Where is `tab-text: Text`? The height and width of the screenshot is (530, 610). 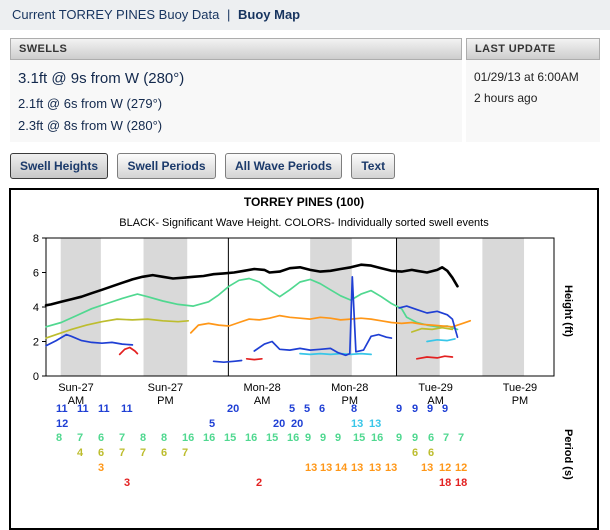
tab-text: Text is located at coordinates (373, 166).